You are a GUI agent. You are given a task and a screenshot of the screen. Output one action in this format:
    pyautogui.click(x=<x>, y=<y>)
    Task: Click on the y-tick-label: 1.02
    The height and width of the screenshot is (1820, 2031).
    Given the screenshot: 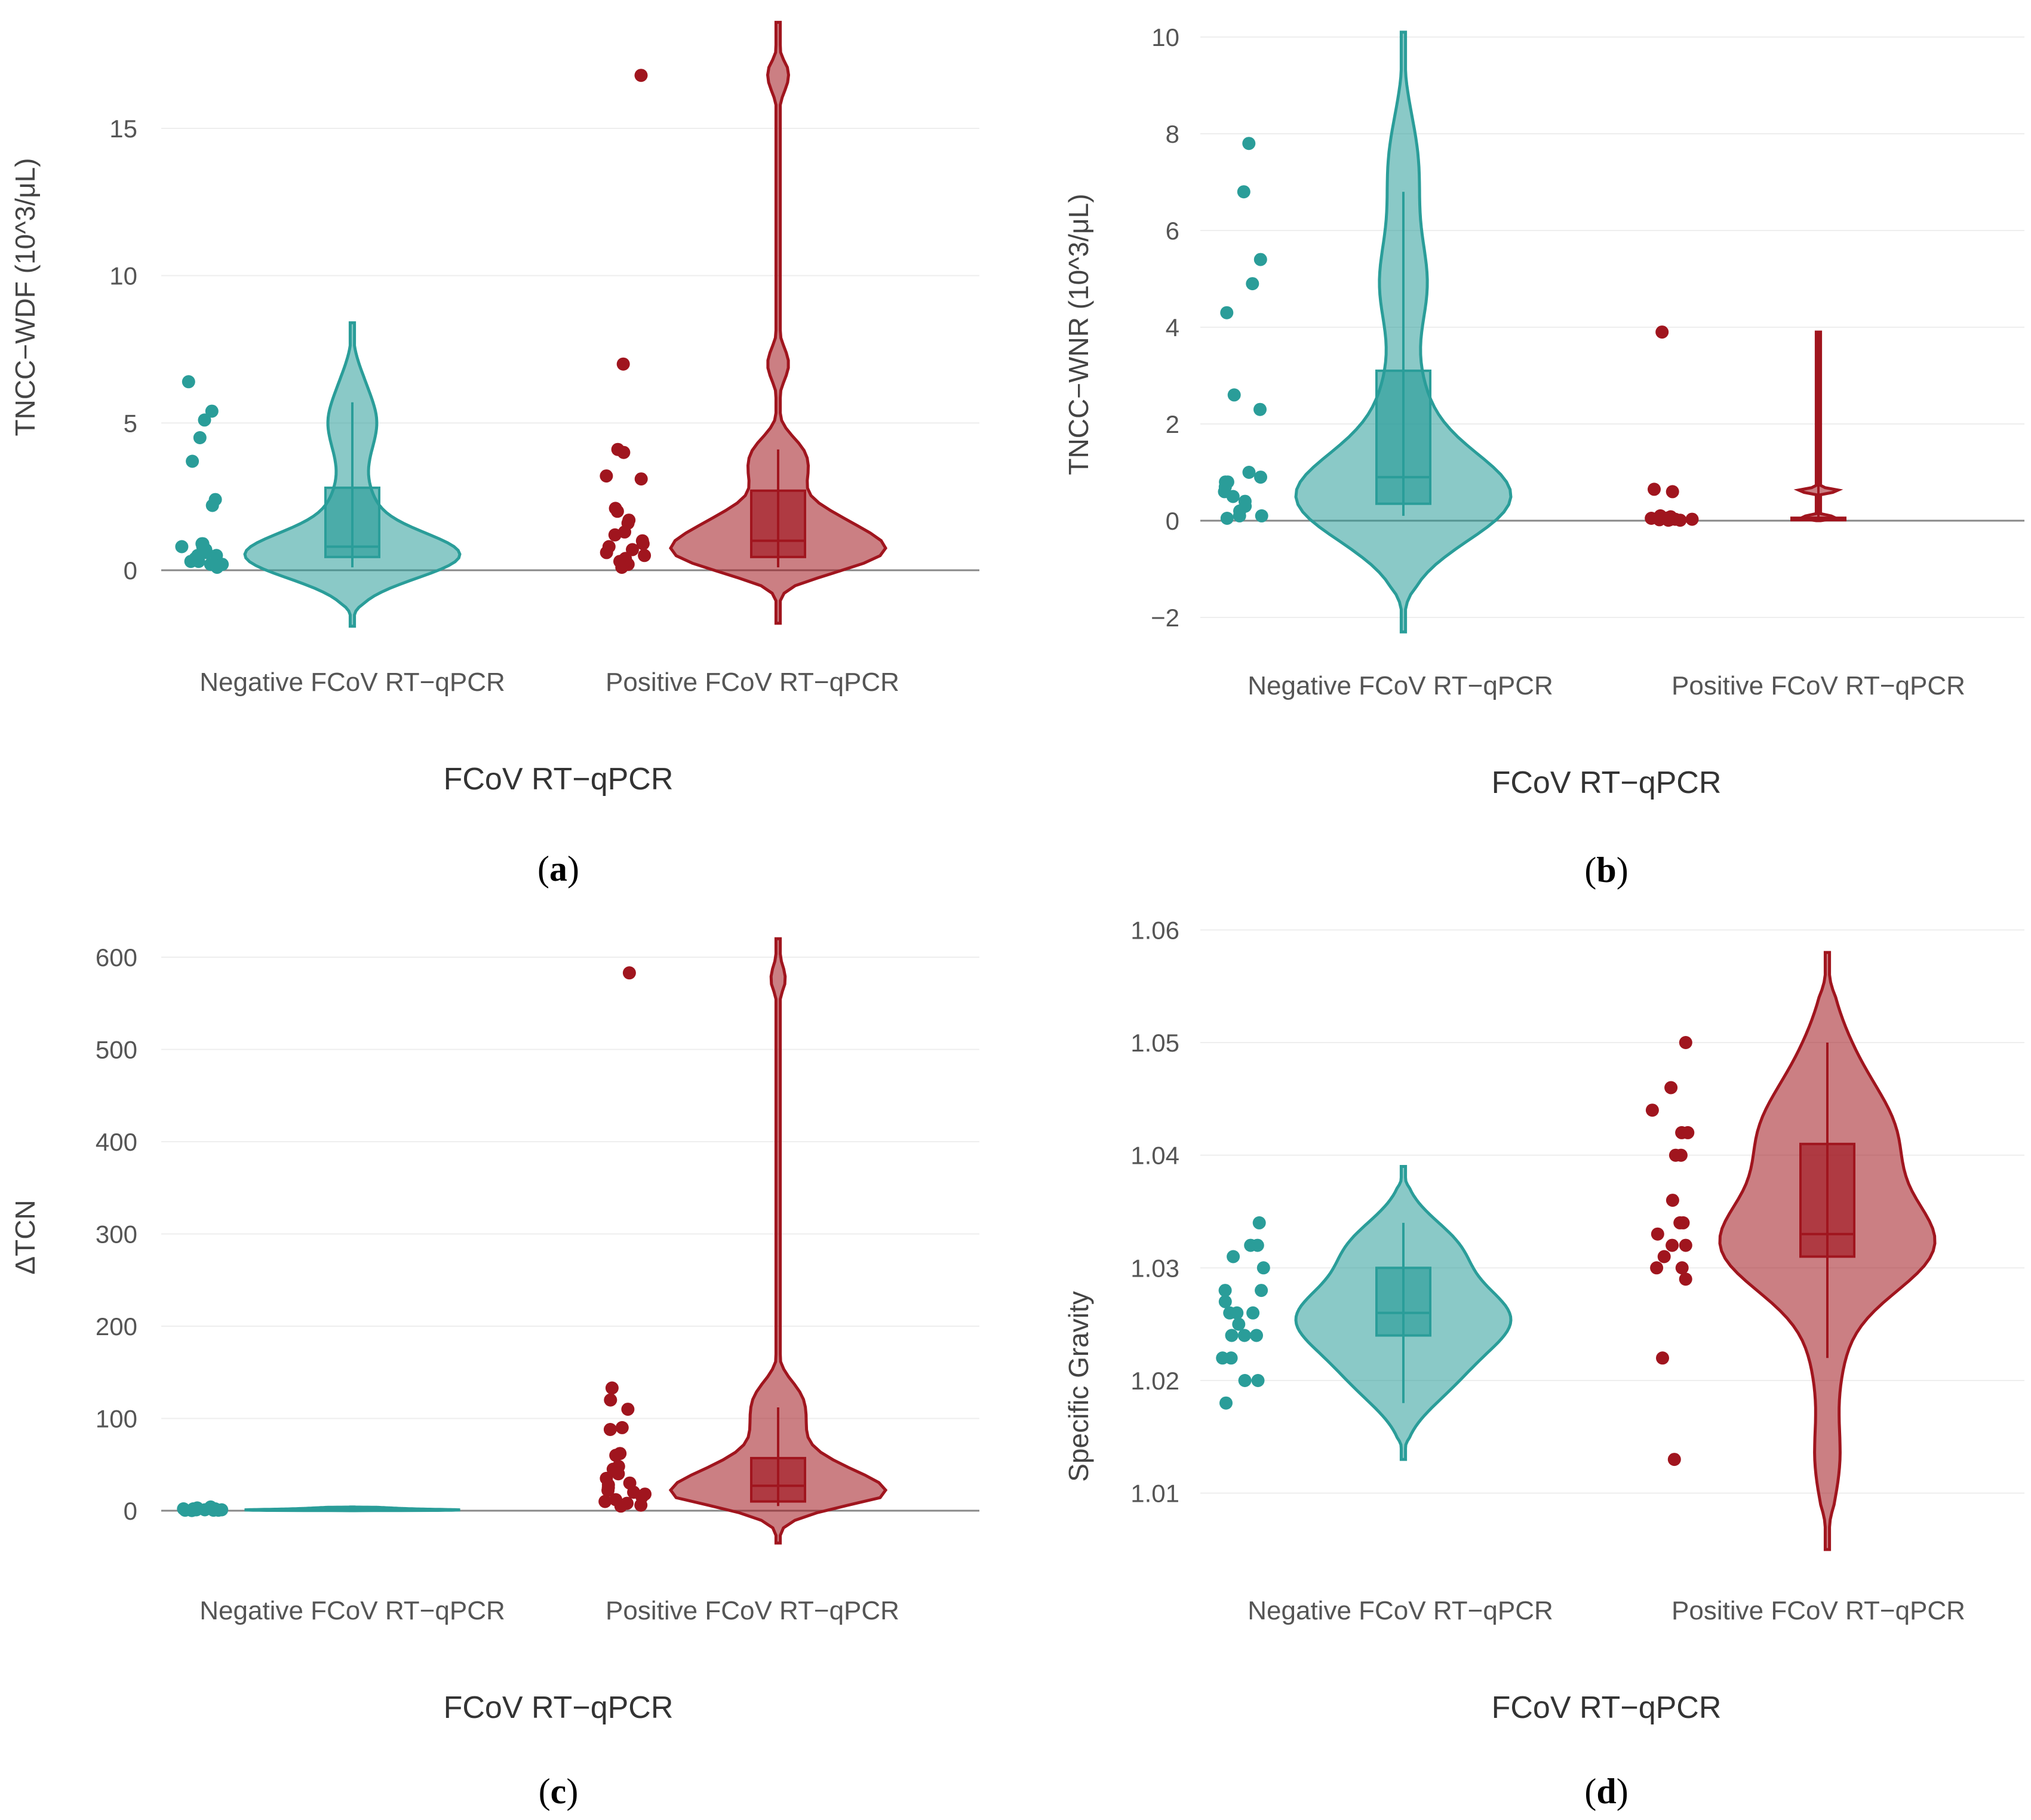 What is the action you would take?
    pyautogui.click(x=1154, y=1381)
    